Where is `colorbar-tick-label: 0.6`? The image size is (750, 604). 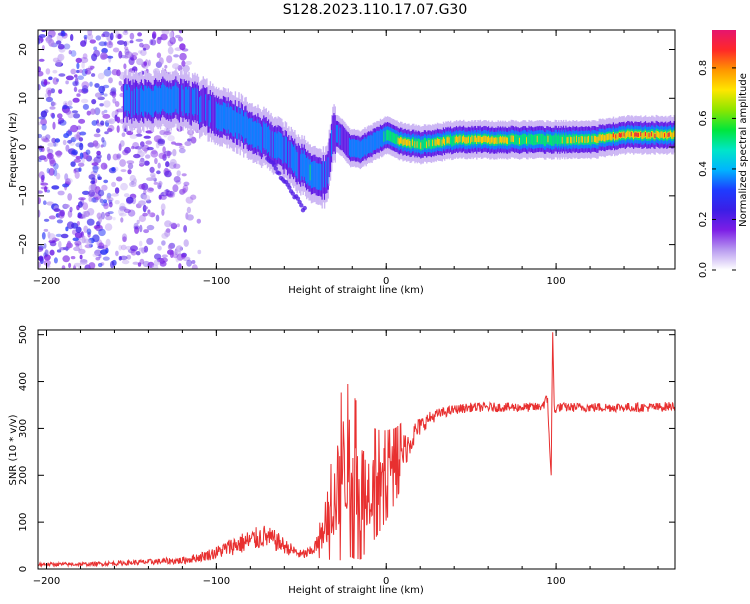 colorbar-tick-label: 0.6 is located at coordinates (703, 118).